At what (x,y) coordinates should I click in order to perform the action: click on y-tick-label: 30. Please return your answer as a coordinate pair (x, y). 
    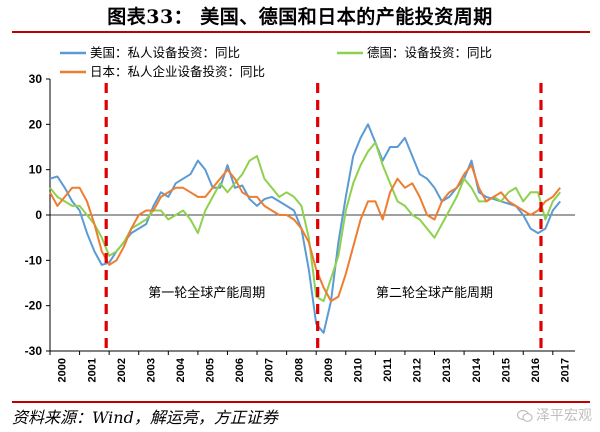
    Looking at the image, I should click on (36, 79).